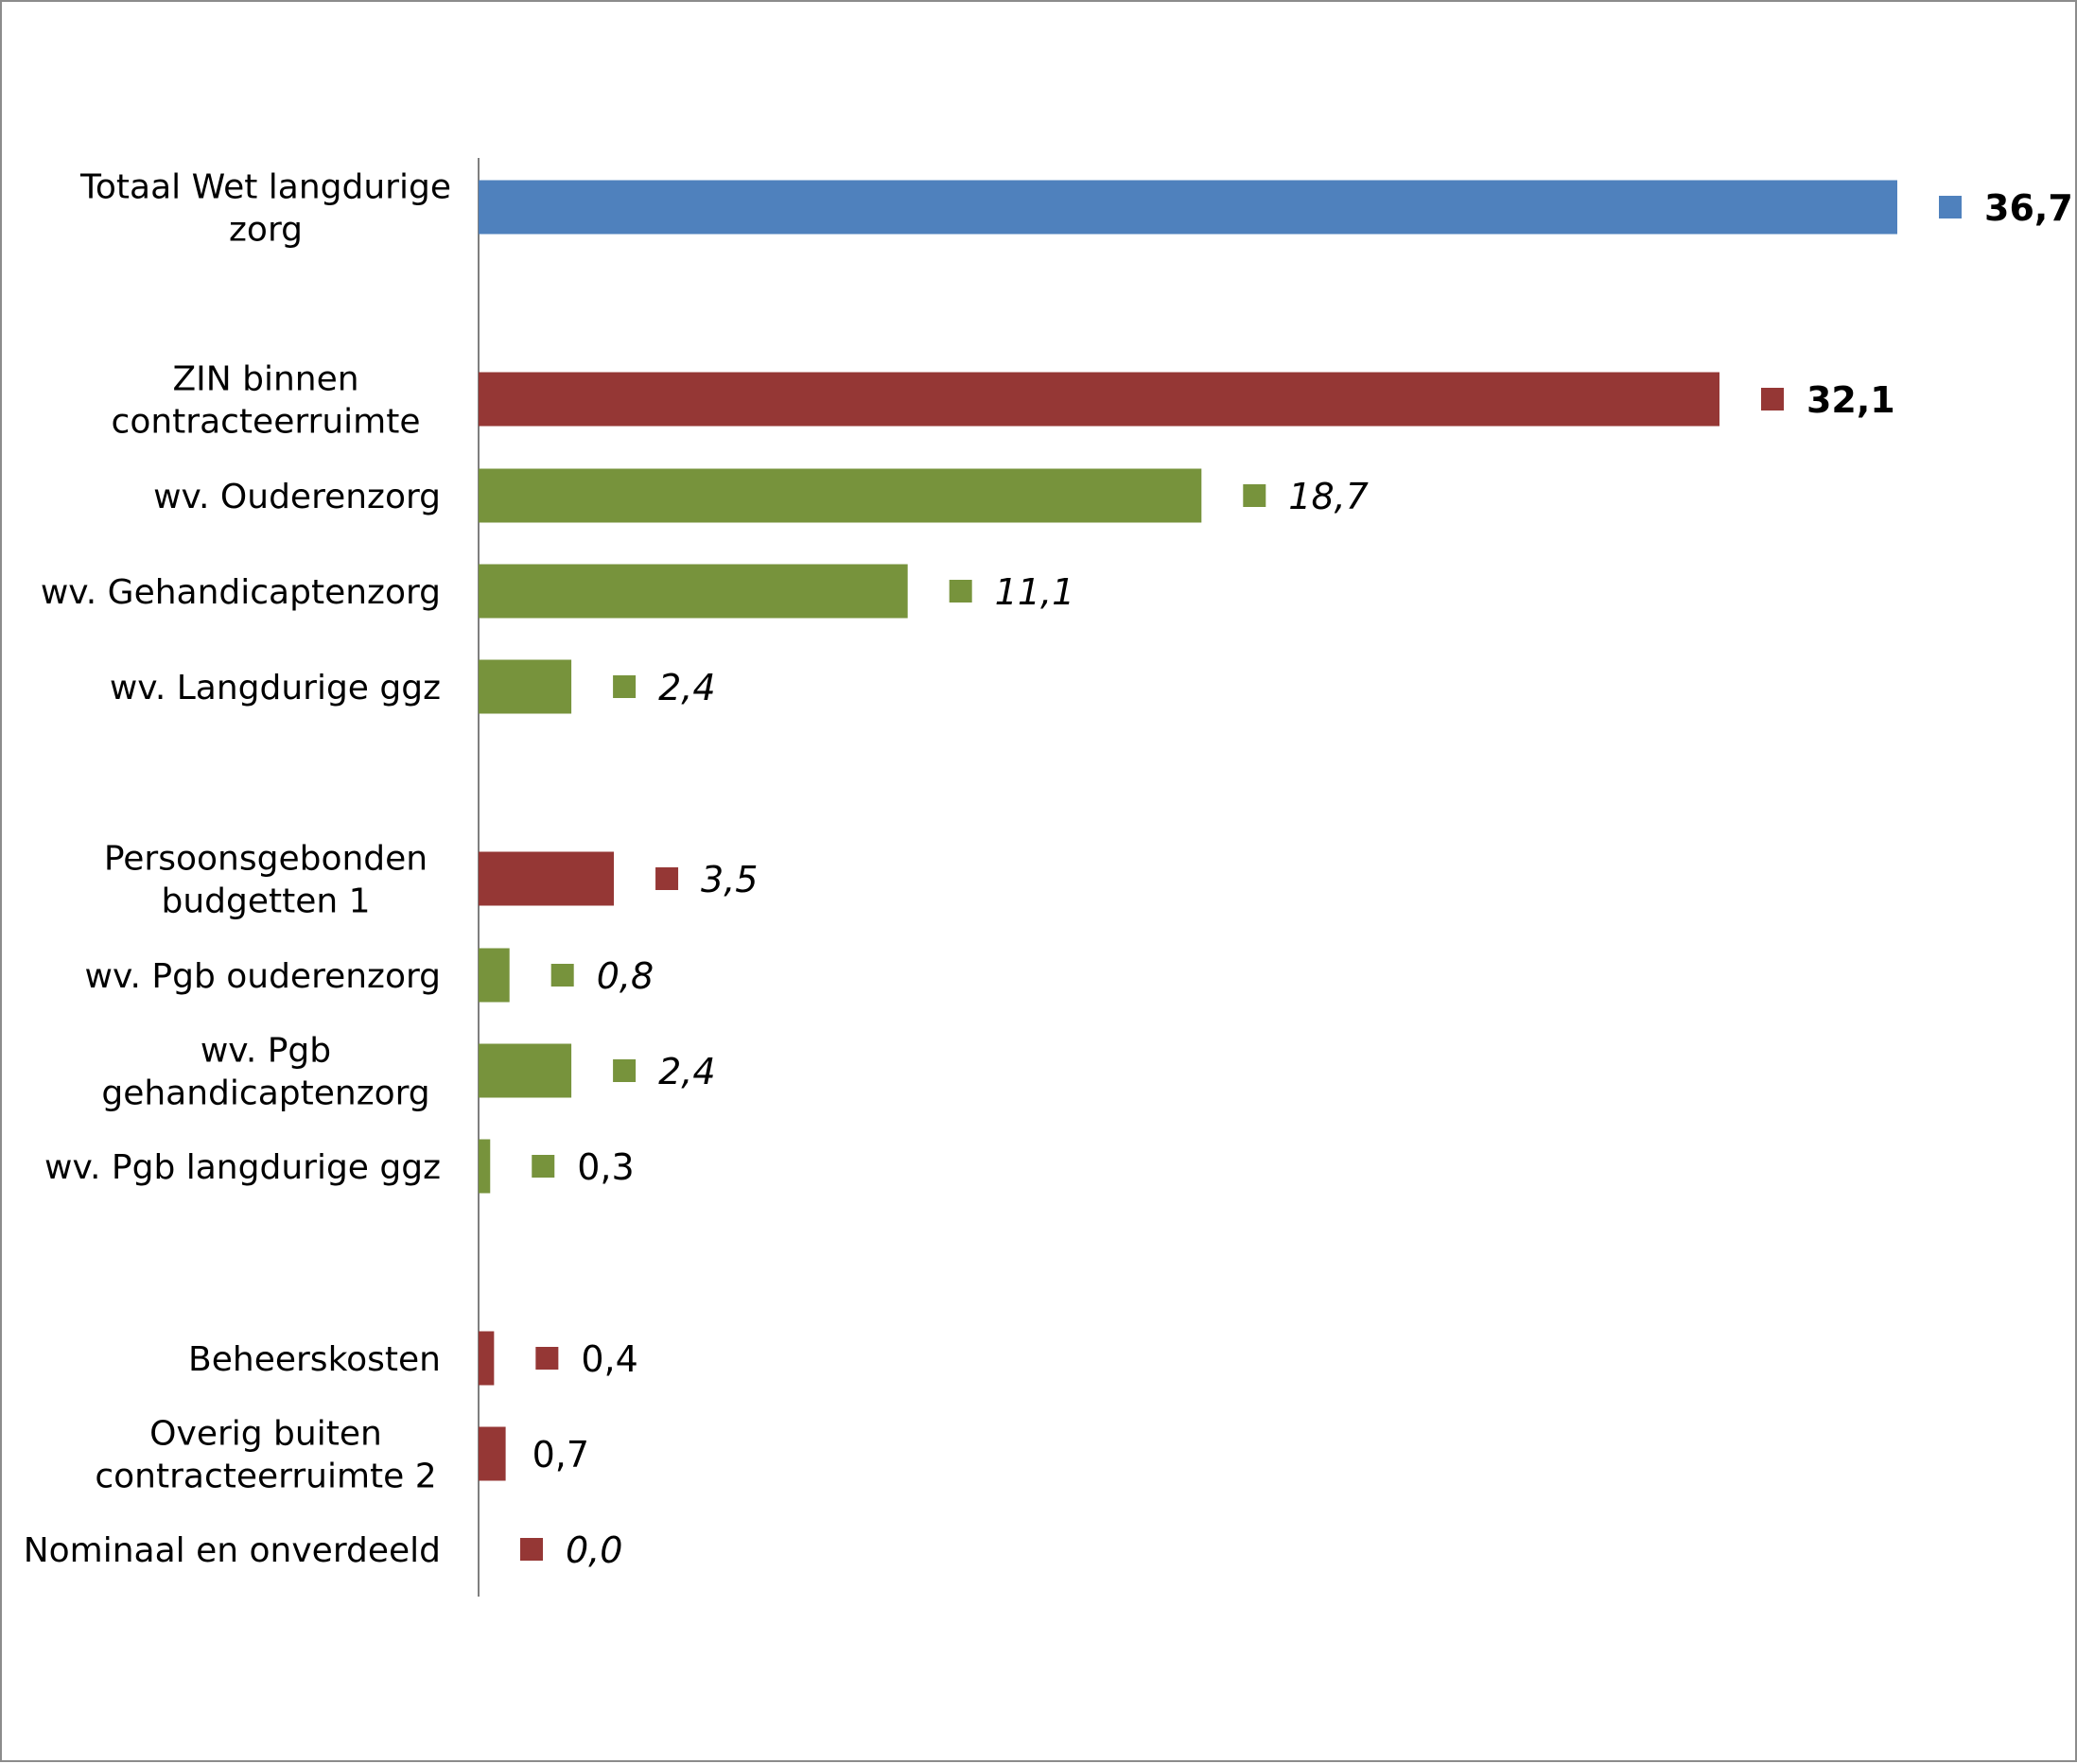 The image size is (2077, 1764). Describe the element at coordinates (626, 976) in the screenshot. I see `data-label: 0,8` at that location.